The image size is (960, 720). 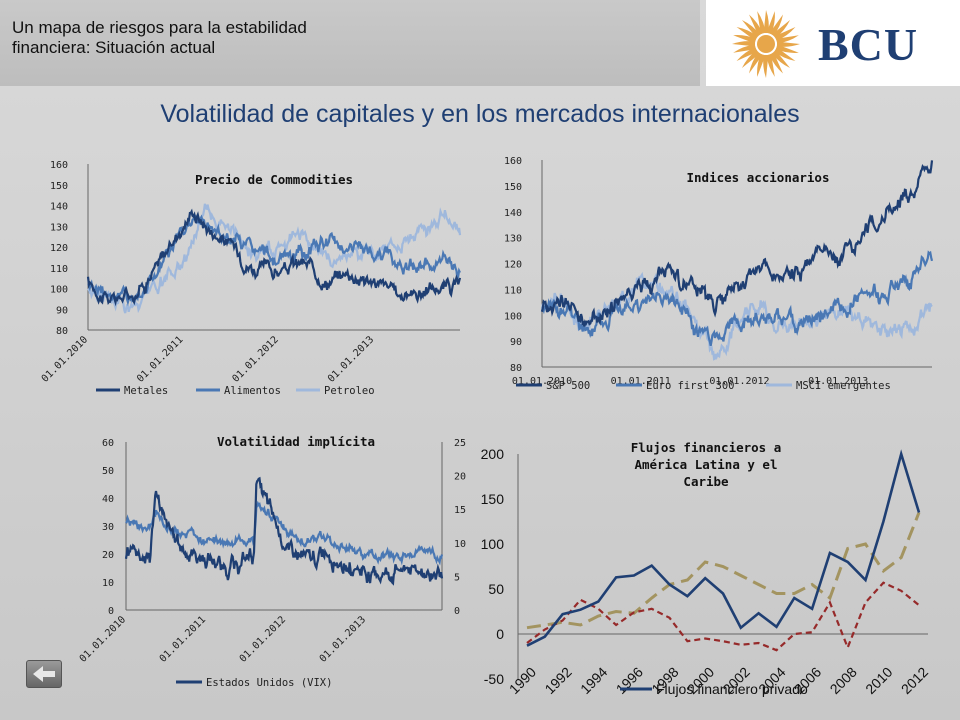 I want to click on legend-label: Petroleo, so click(x=349, y=391).